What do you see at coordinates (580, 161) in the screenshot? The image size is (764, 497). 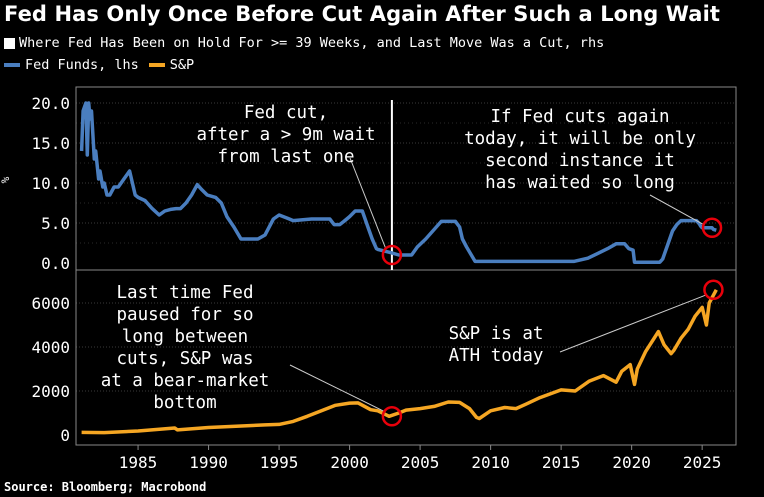 I see `annotation-1-line-2: second instance it` at bounding box center [580, 161].